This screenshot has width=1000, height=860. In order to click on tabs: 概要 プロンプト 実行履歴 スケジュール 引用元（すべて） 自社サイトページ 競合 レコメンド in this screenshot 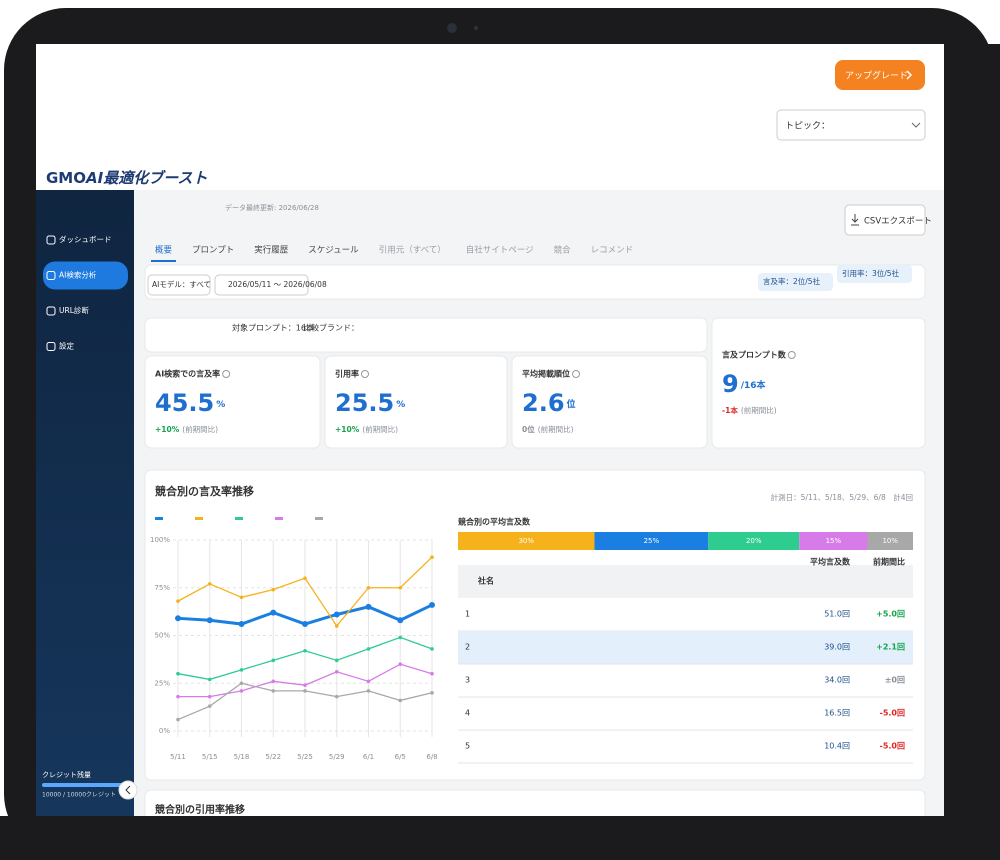, I will do `click(392, 253)`.